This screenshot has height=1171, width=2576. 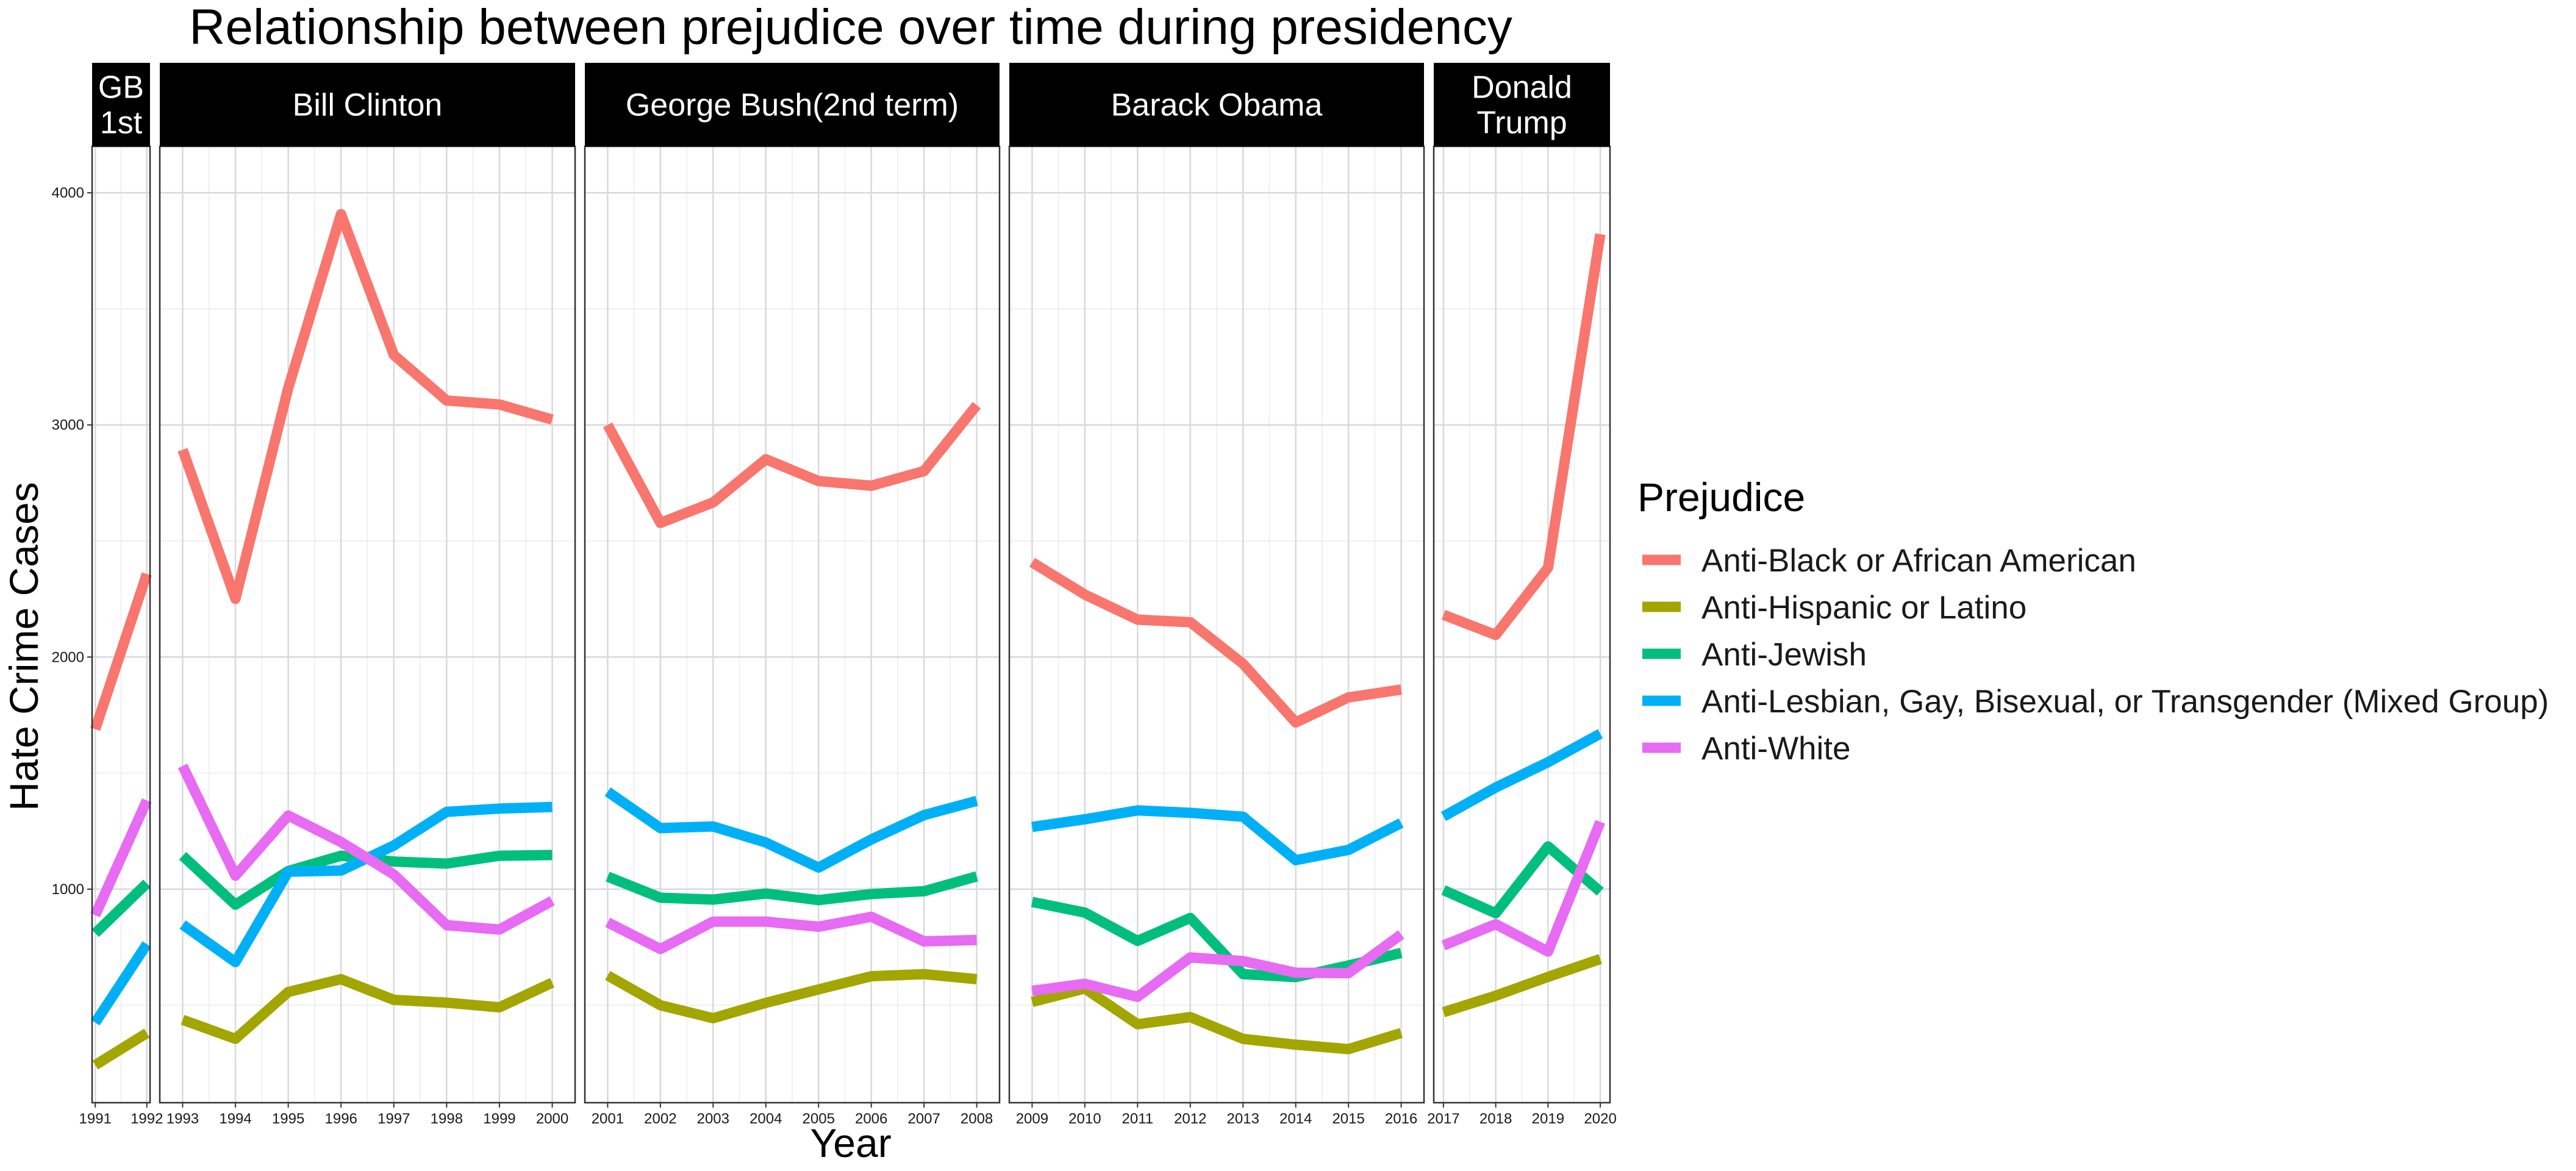 I want to click on x-tick-label: 1995, so click(x=288, y=1119).